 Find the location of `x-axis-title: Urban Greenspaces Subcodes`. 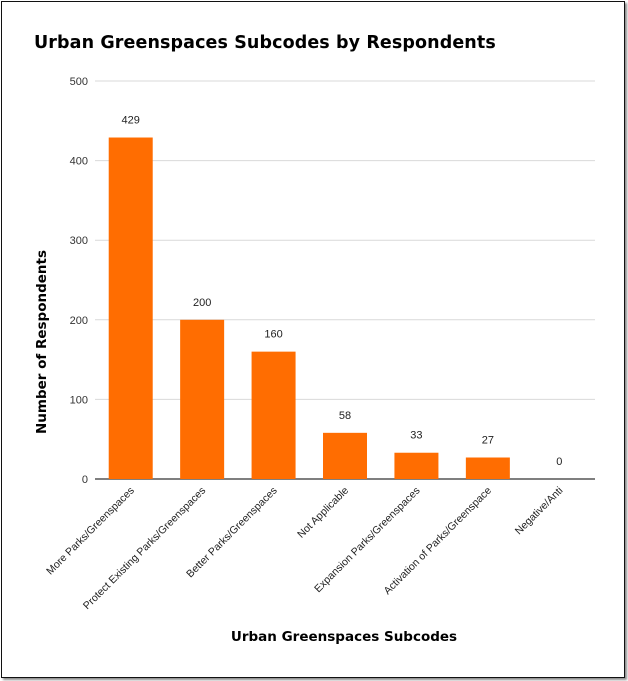

x-axis-title: Urban Greenspaces Subcodes is located at coordinates (344, 637).